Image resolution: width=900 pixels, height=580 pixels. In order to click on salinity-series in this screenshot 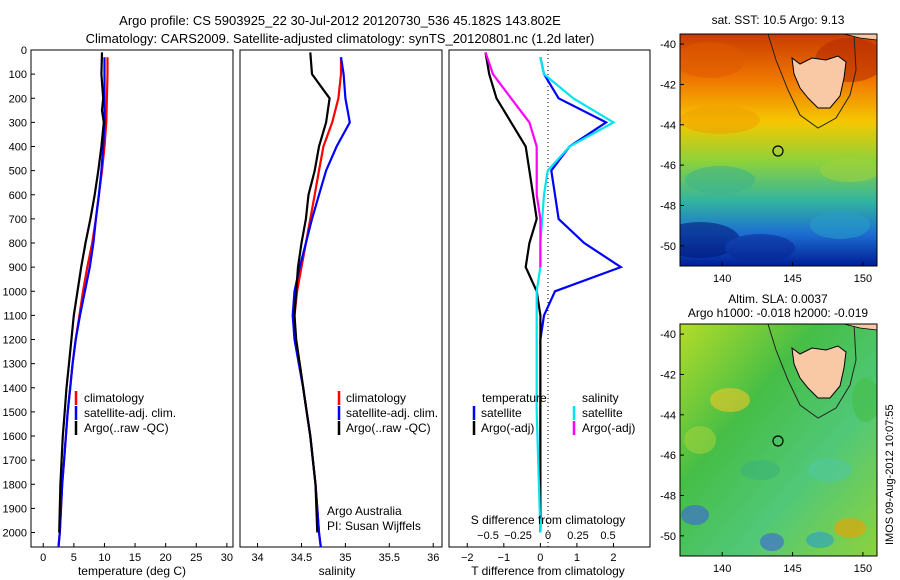, I will do `click(321, 300)`.